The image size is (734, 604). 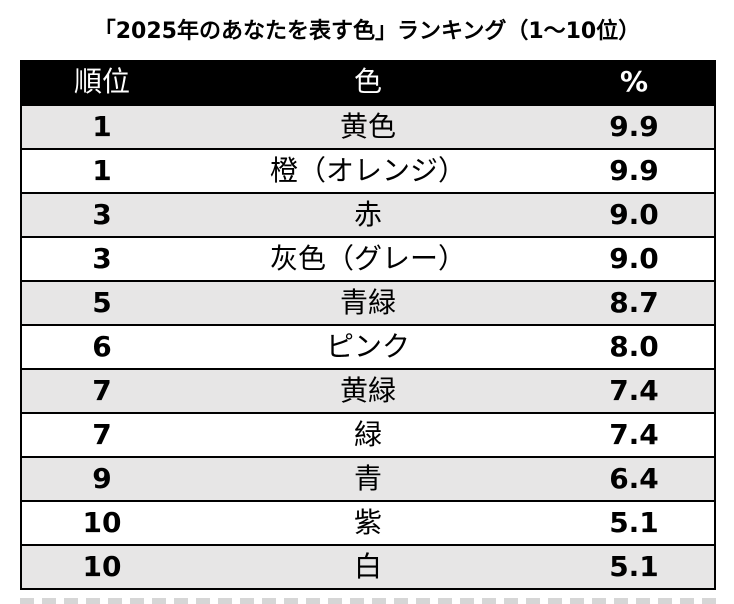 I want to click on rank-cell: 5, so click(x=102, y=302).